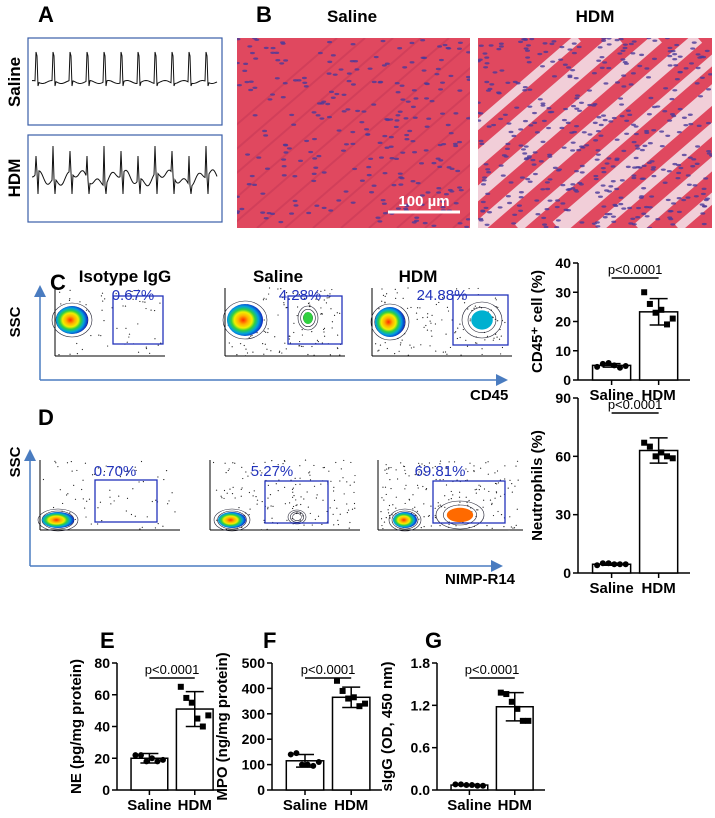 The image size is (715, 818). I want to click on density-core, so click(72, 320).